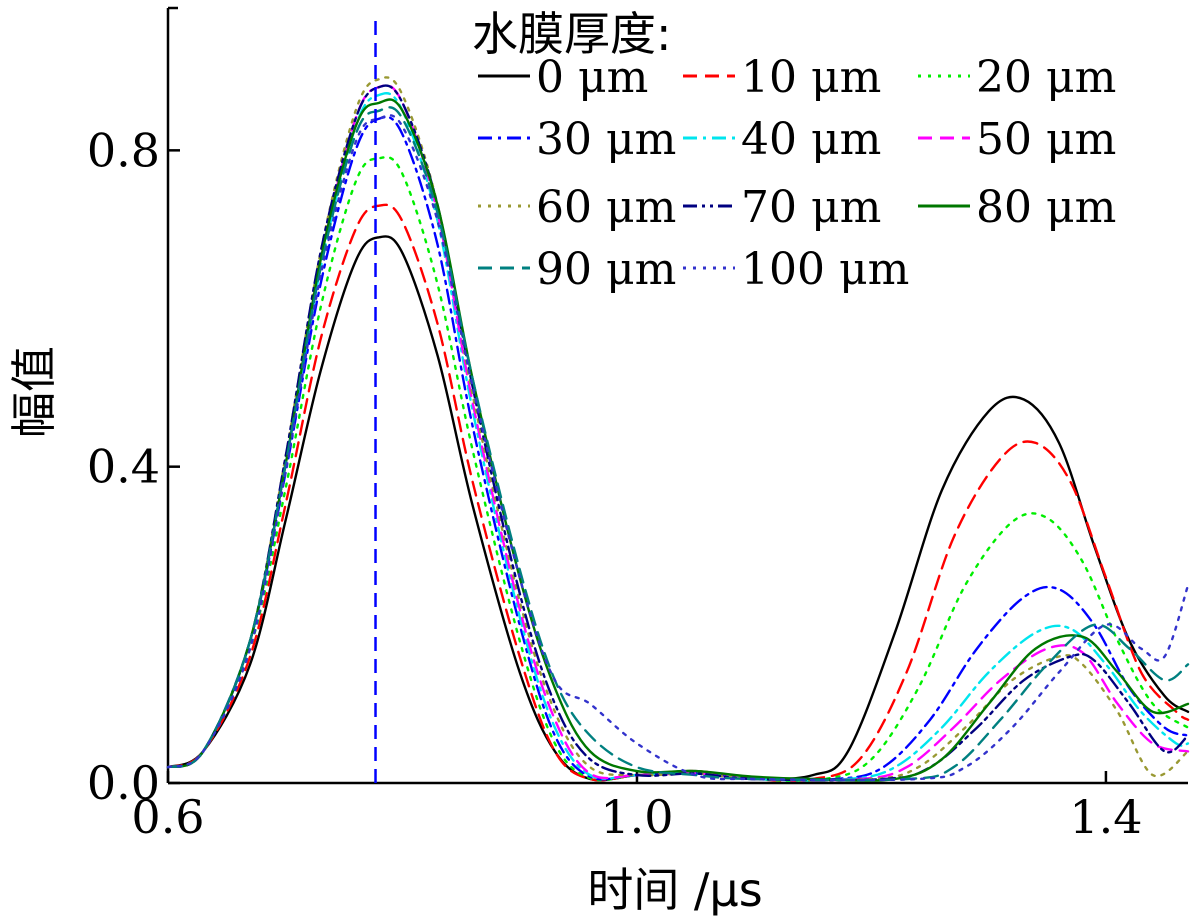 This screenshot has height=918, width=1200. Describe the element at coordinates (123, 467) in the screenshot. I see `y-tick-label: 0.4` at that location.